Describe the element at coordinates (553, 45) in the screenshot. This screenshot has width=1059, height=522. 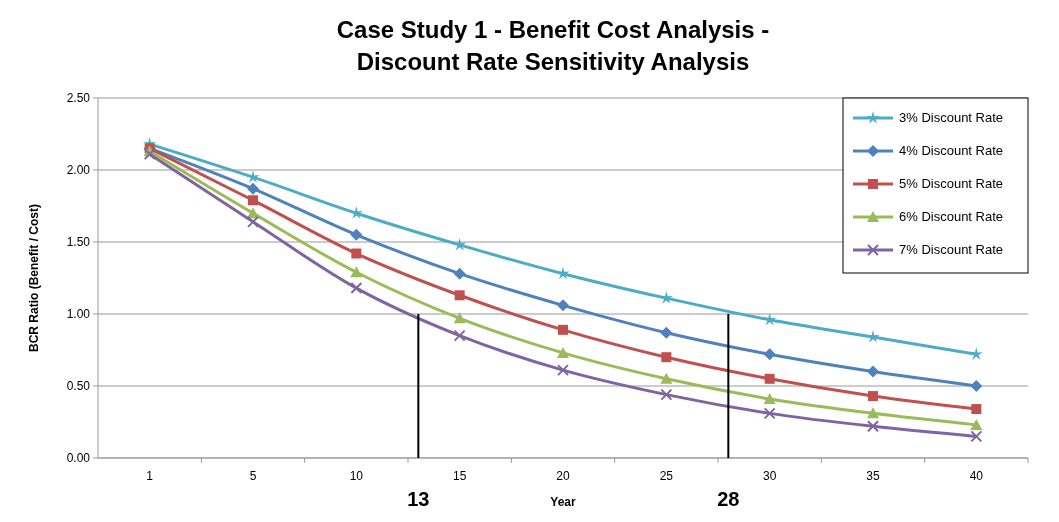
I see `chart-title: Case Study 1 - Benefit Cost Analysis - Discount Rate Sensitivity Analysis` at that location.